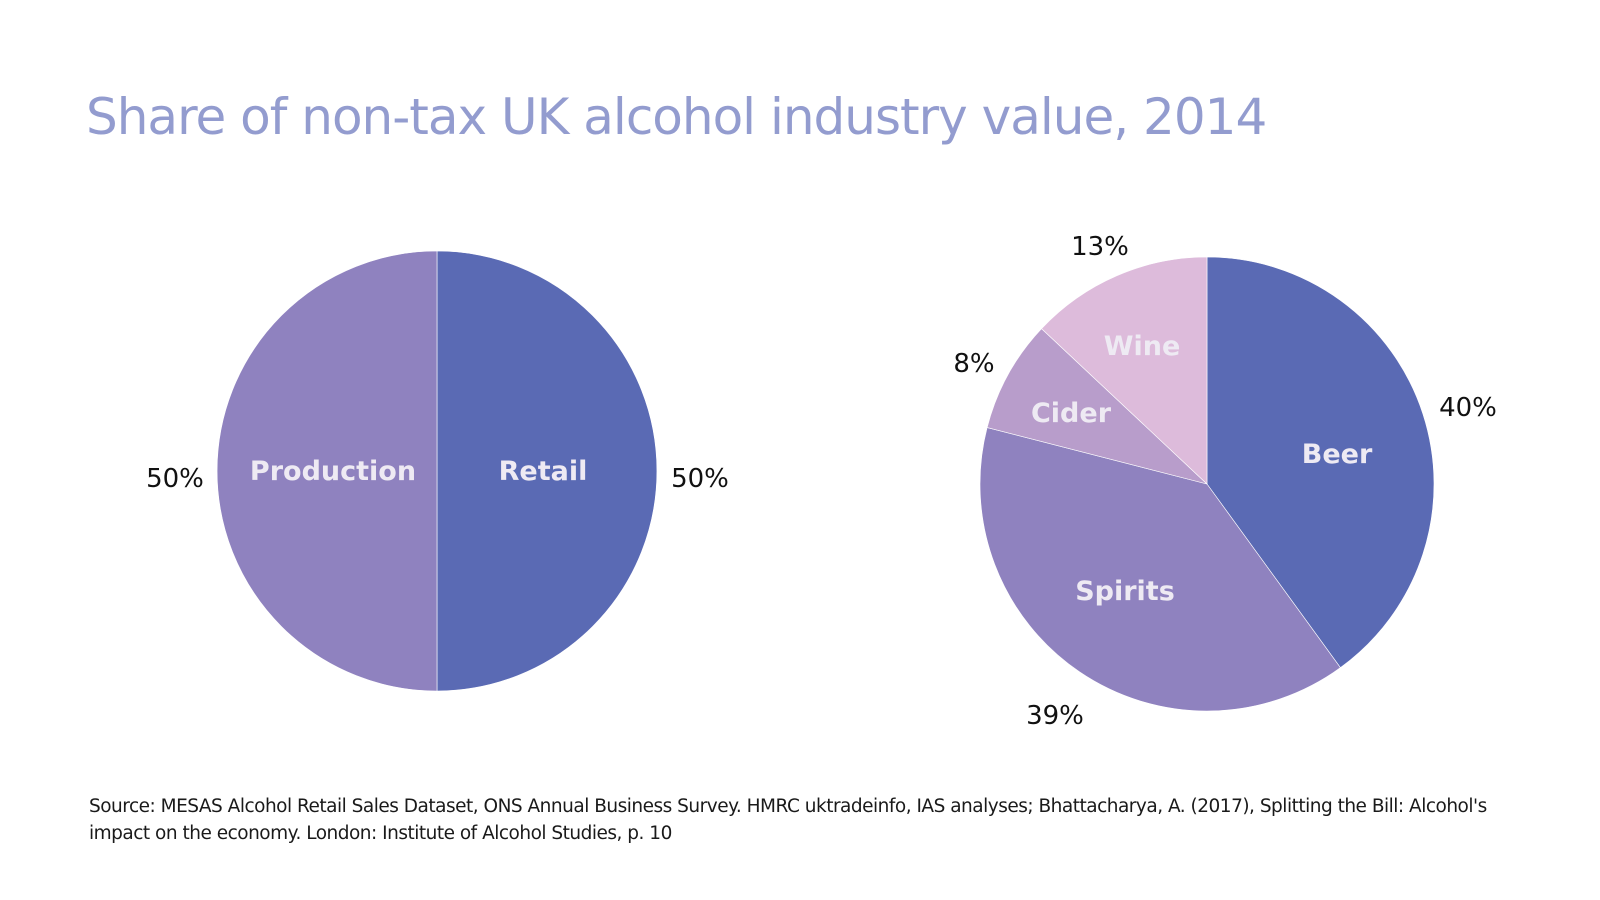  Describe the element at coordinates (1160, 569) in the screenshot. I see `pie-slice-spirits` at that location.